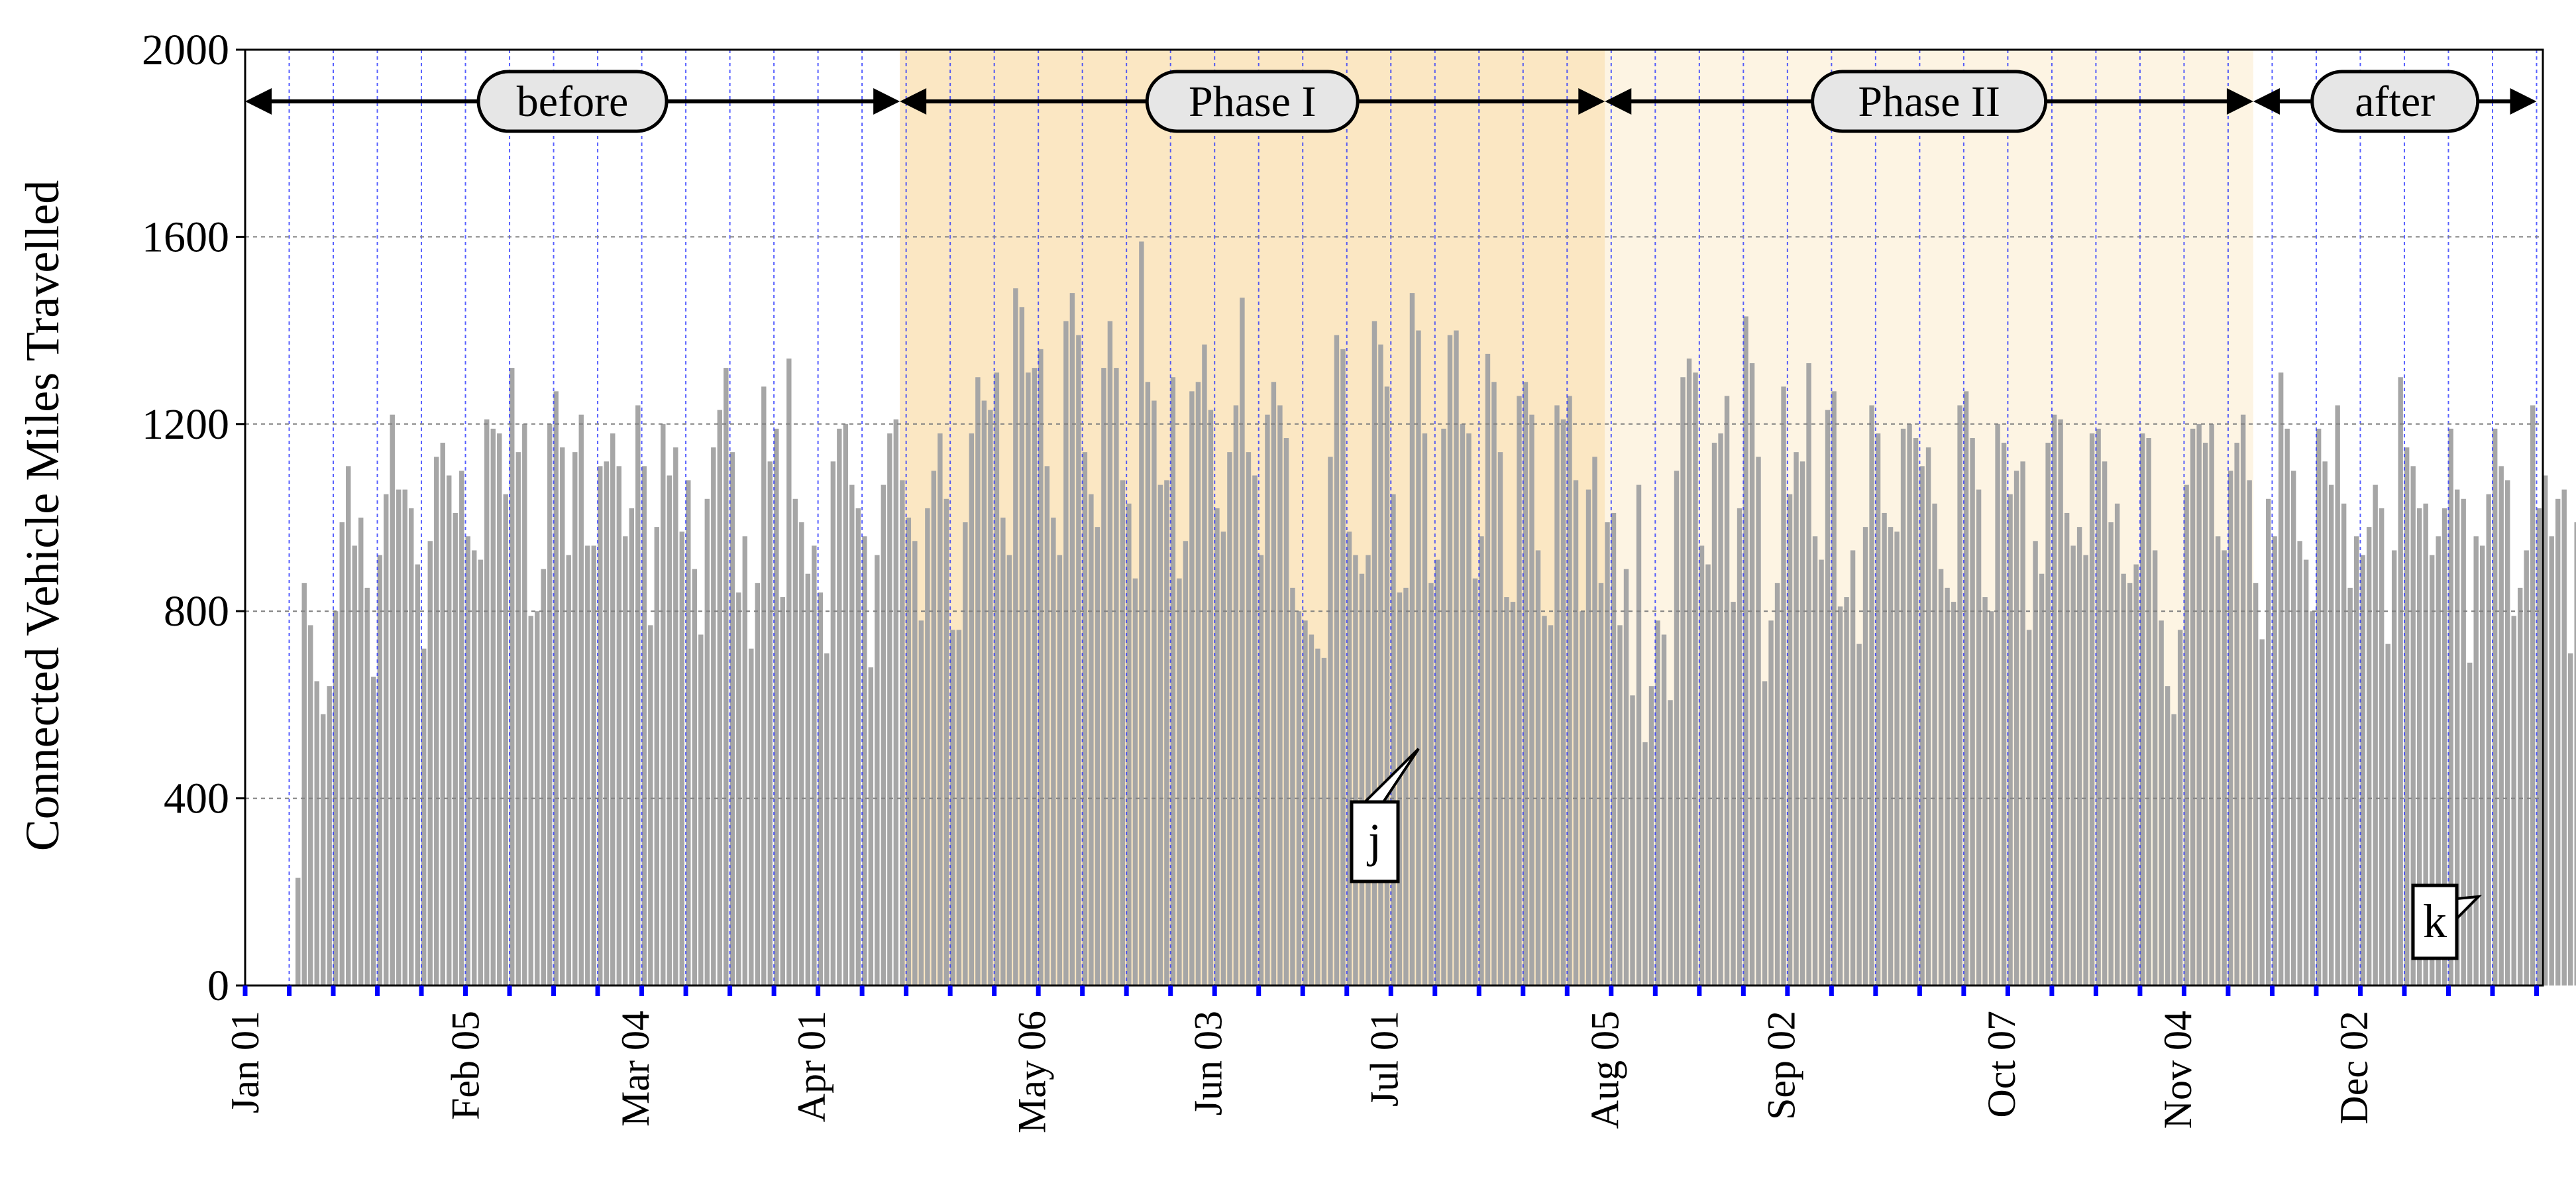  I want to click on period-arrows: before Phase I Phase II after, so click(1391, 101).